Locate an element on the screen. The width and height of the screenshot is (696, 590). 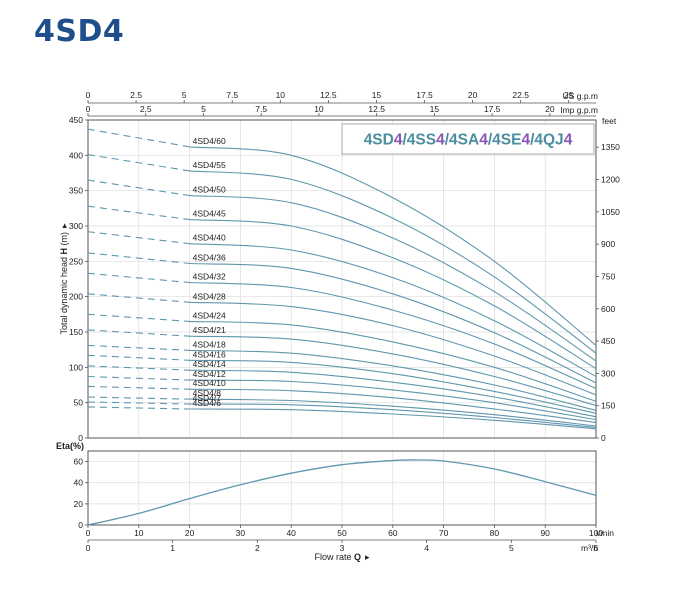
eta-y-ticks: 0 20 40 60 Eta(%) is located at coordinates (72, 485).